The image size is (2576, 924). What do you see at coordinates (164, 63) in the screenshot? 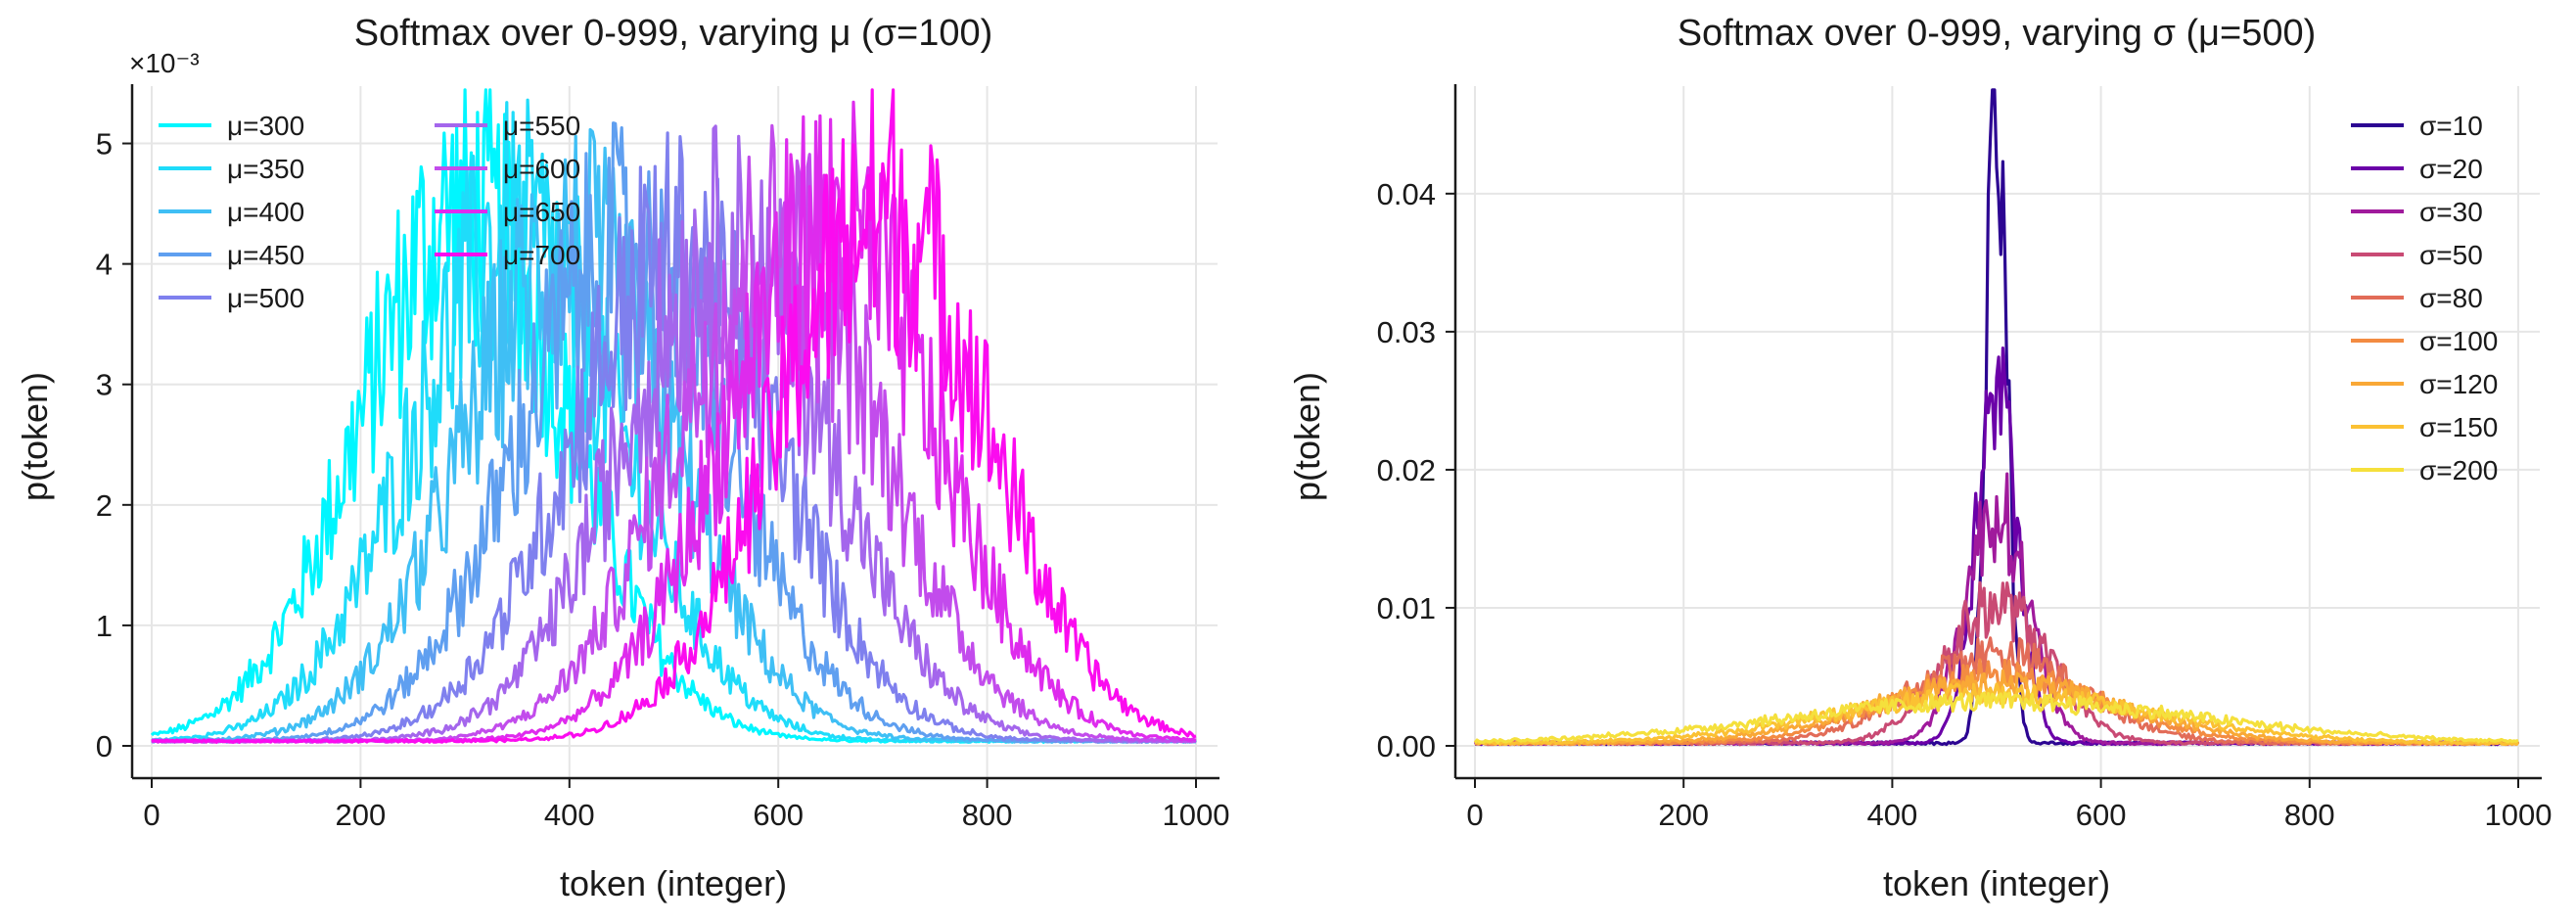
I see `left-y-multiplier: ×10⁻³` at bounding box center [164, 63].